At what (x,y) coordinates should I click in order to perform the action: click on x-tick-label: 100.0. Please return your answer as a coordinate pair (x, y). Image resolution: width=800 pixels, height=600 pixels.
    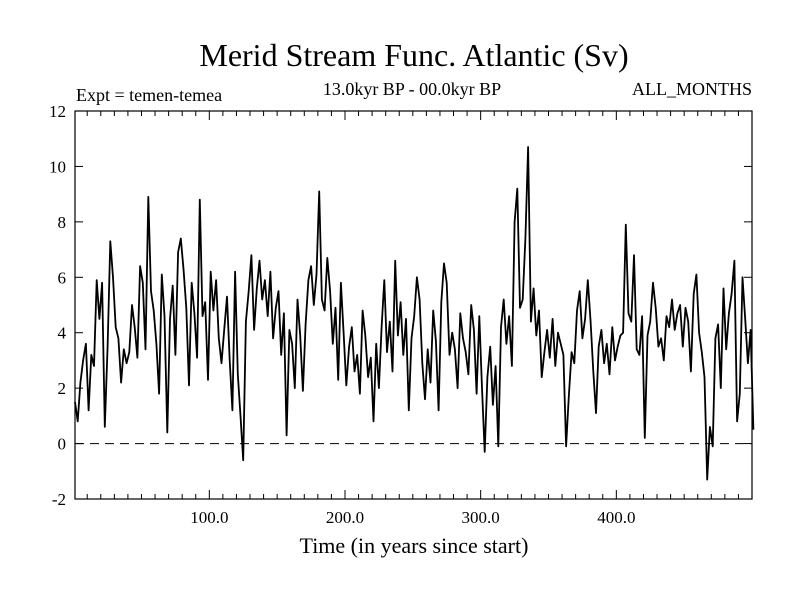
    Looking at the image, I should click on (209, 517).